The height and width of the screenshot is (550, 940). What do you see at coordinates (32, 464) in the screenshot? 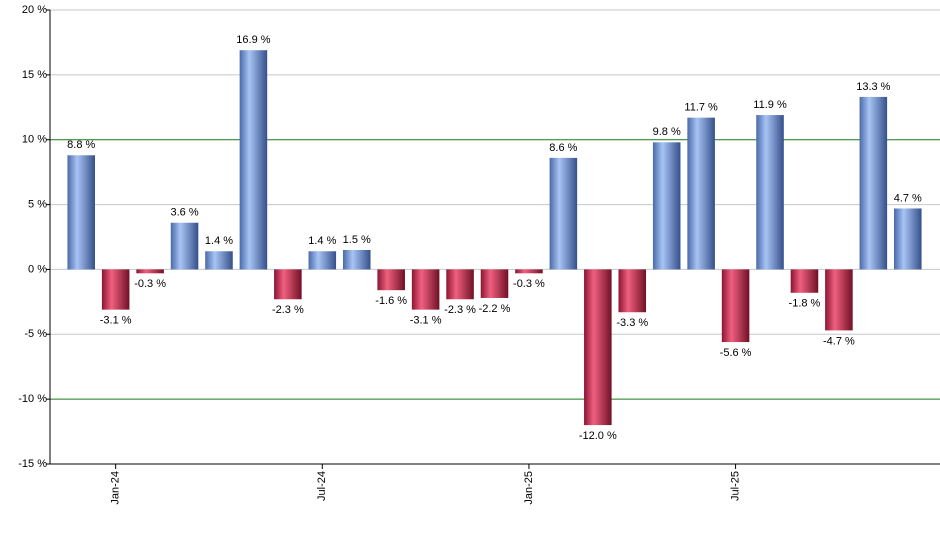
I see `y-tick-label: -15 %` at bounding box center [32, 464].